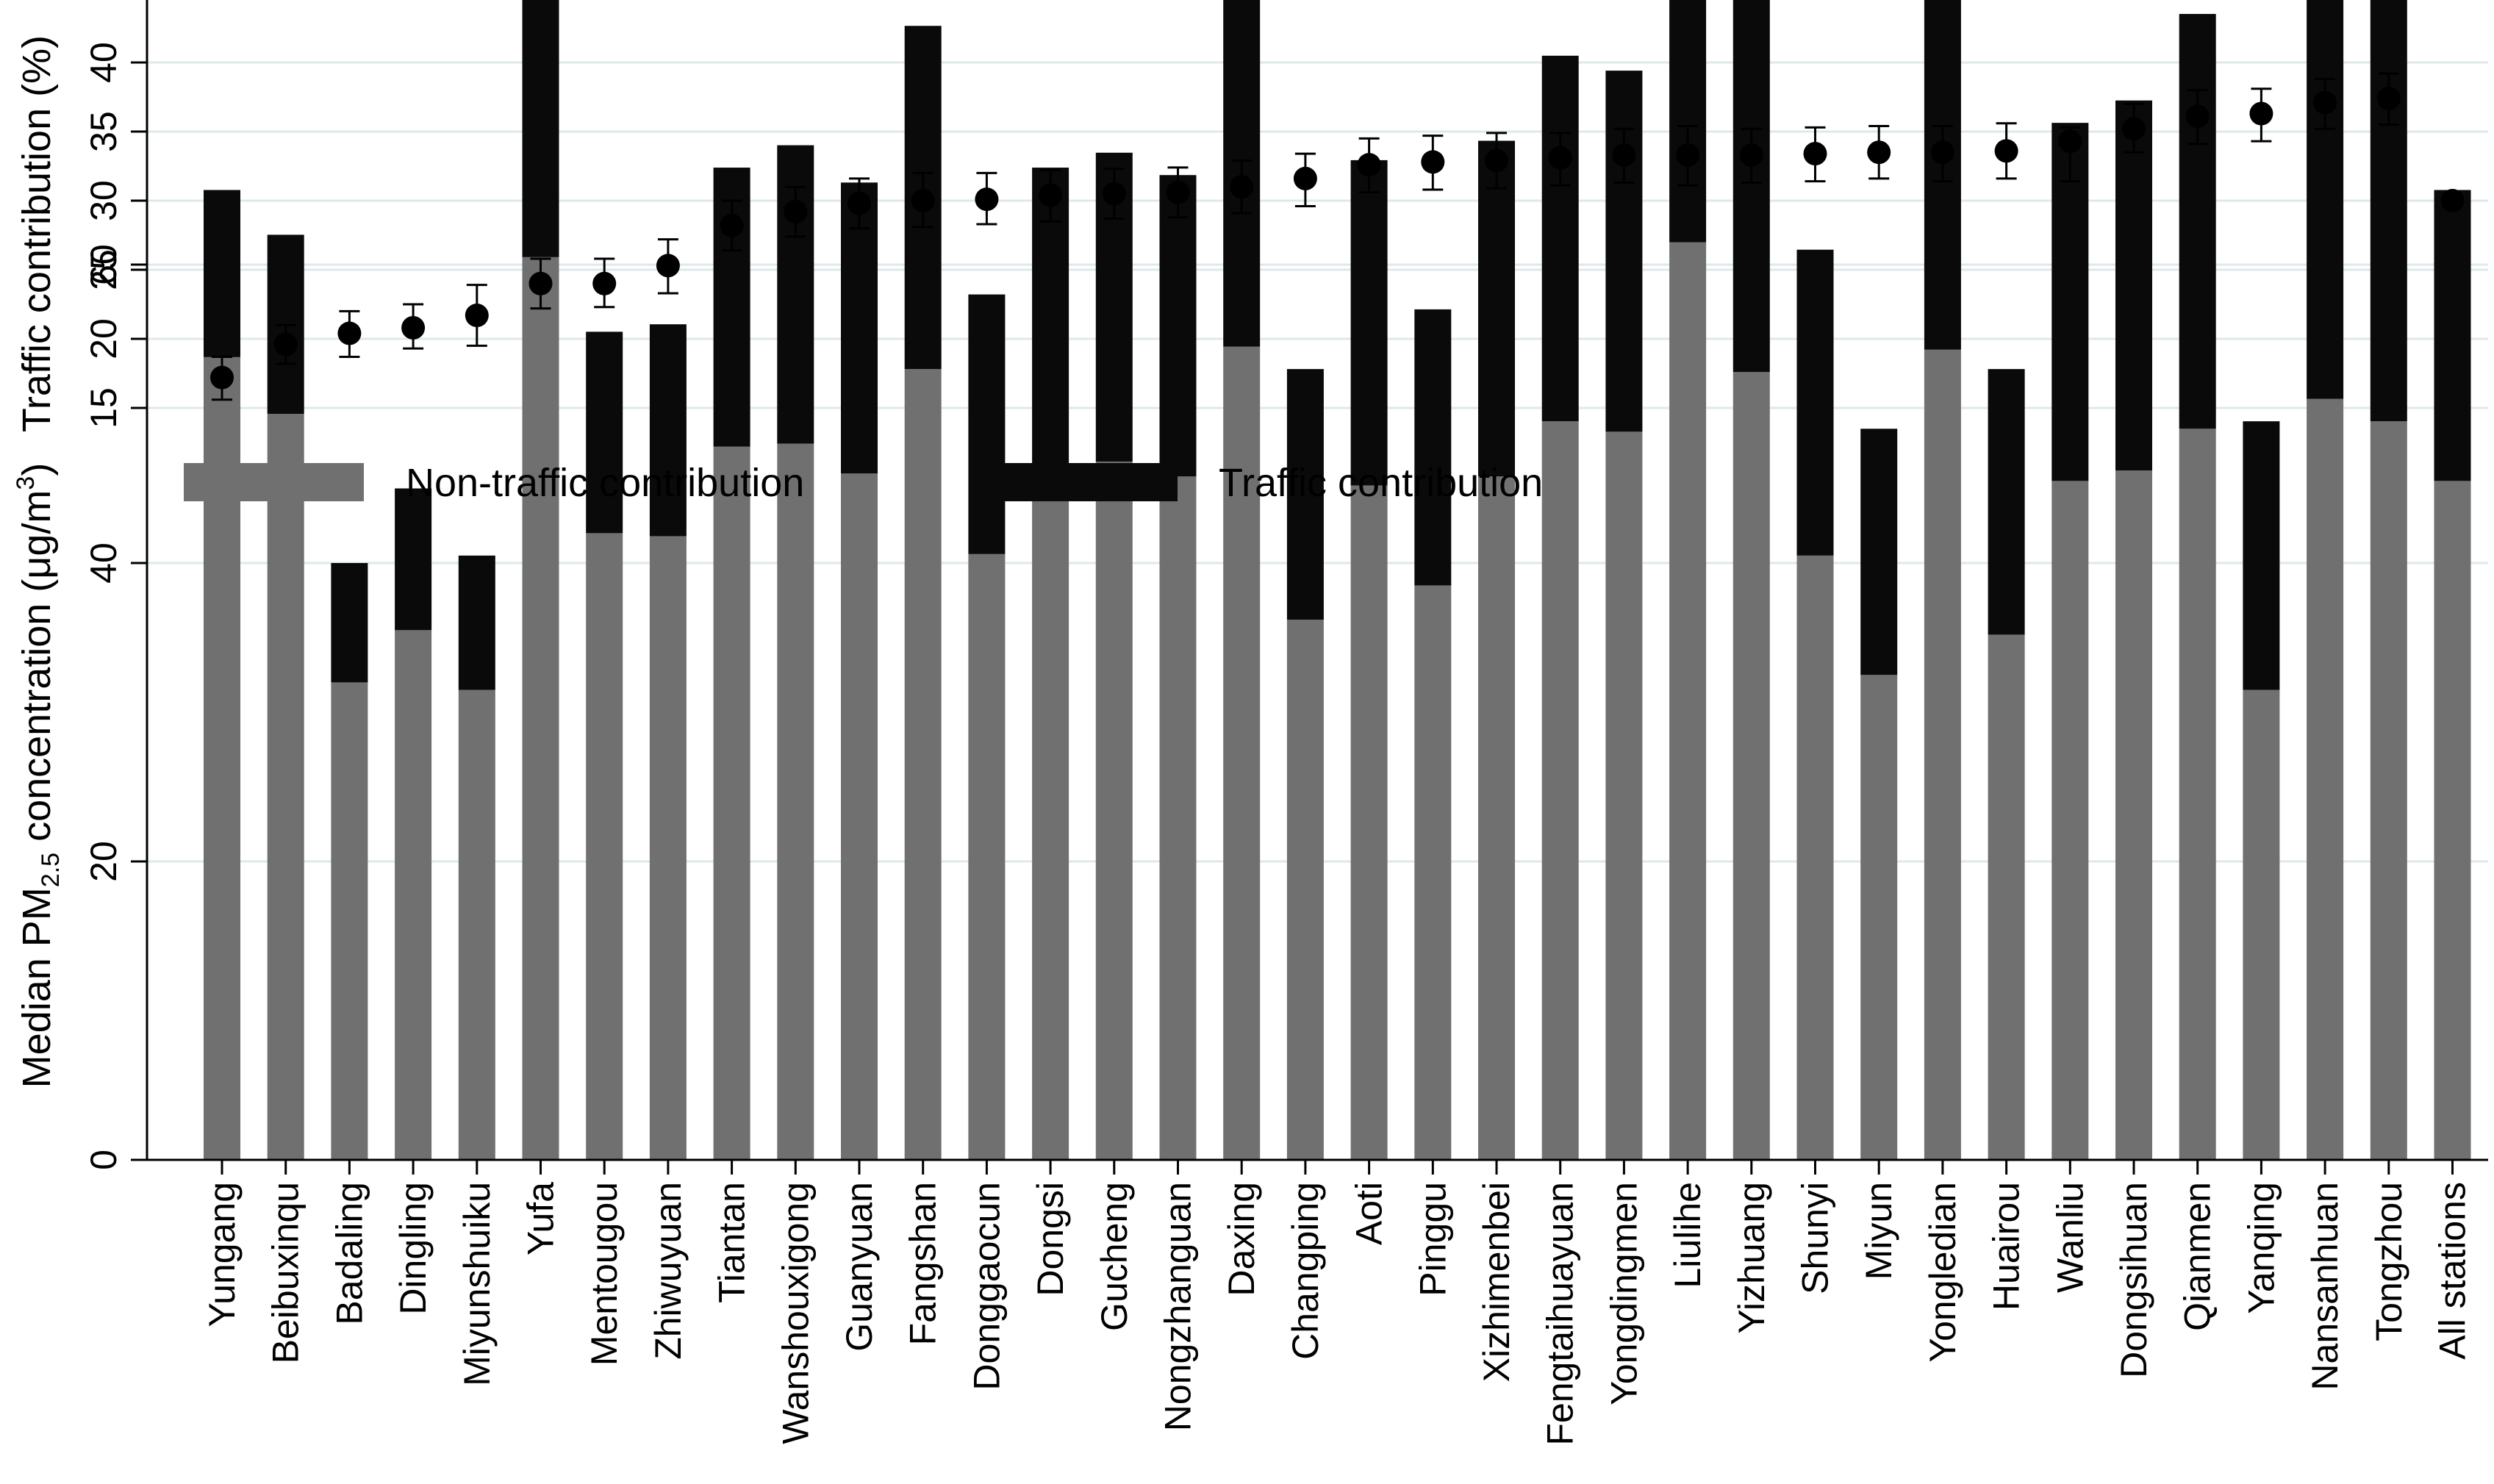  Describe the element at coordinates (1623, 1293) in the screenshot. I see `x-tick-label: Yongdingmen` at that location.